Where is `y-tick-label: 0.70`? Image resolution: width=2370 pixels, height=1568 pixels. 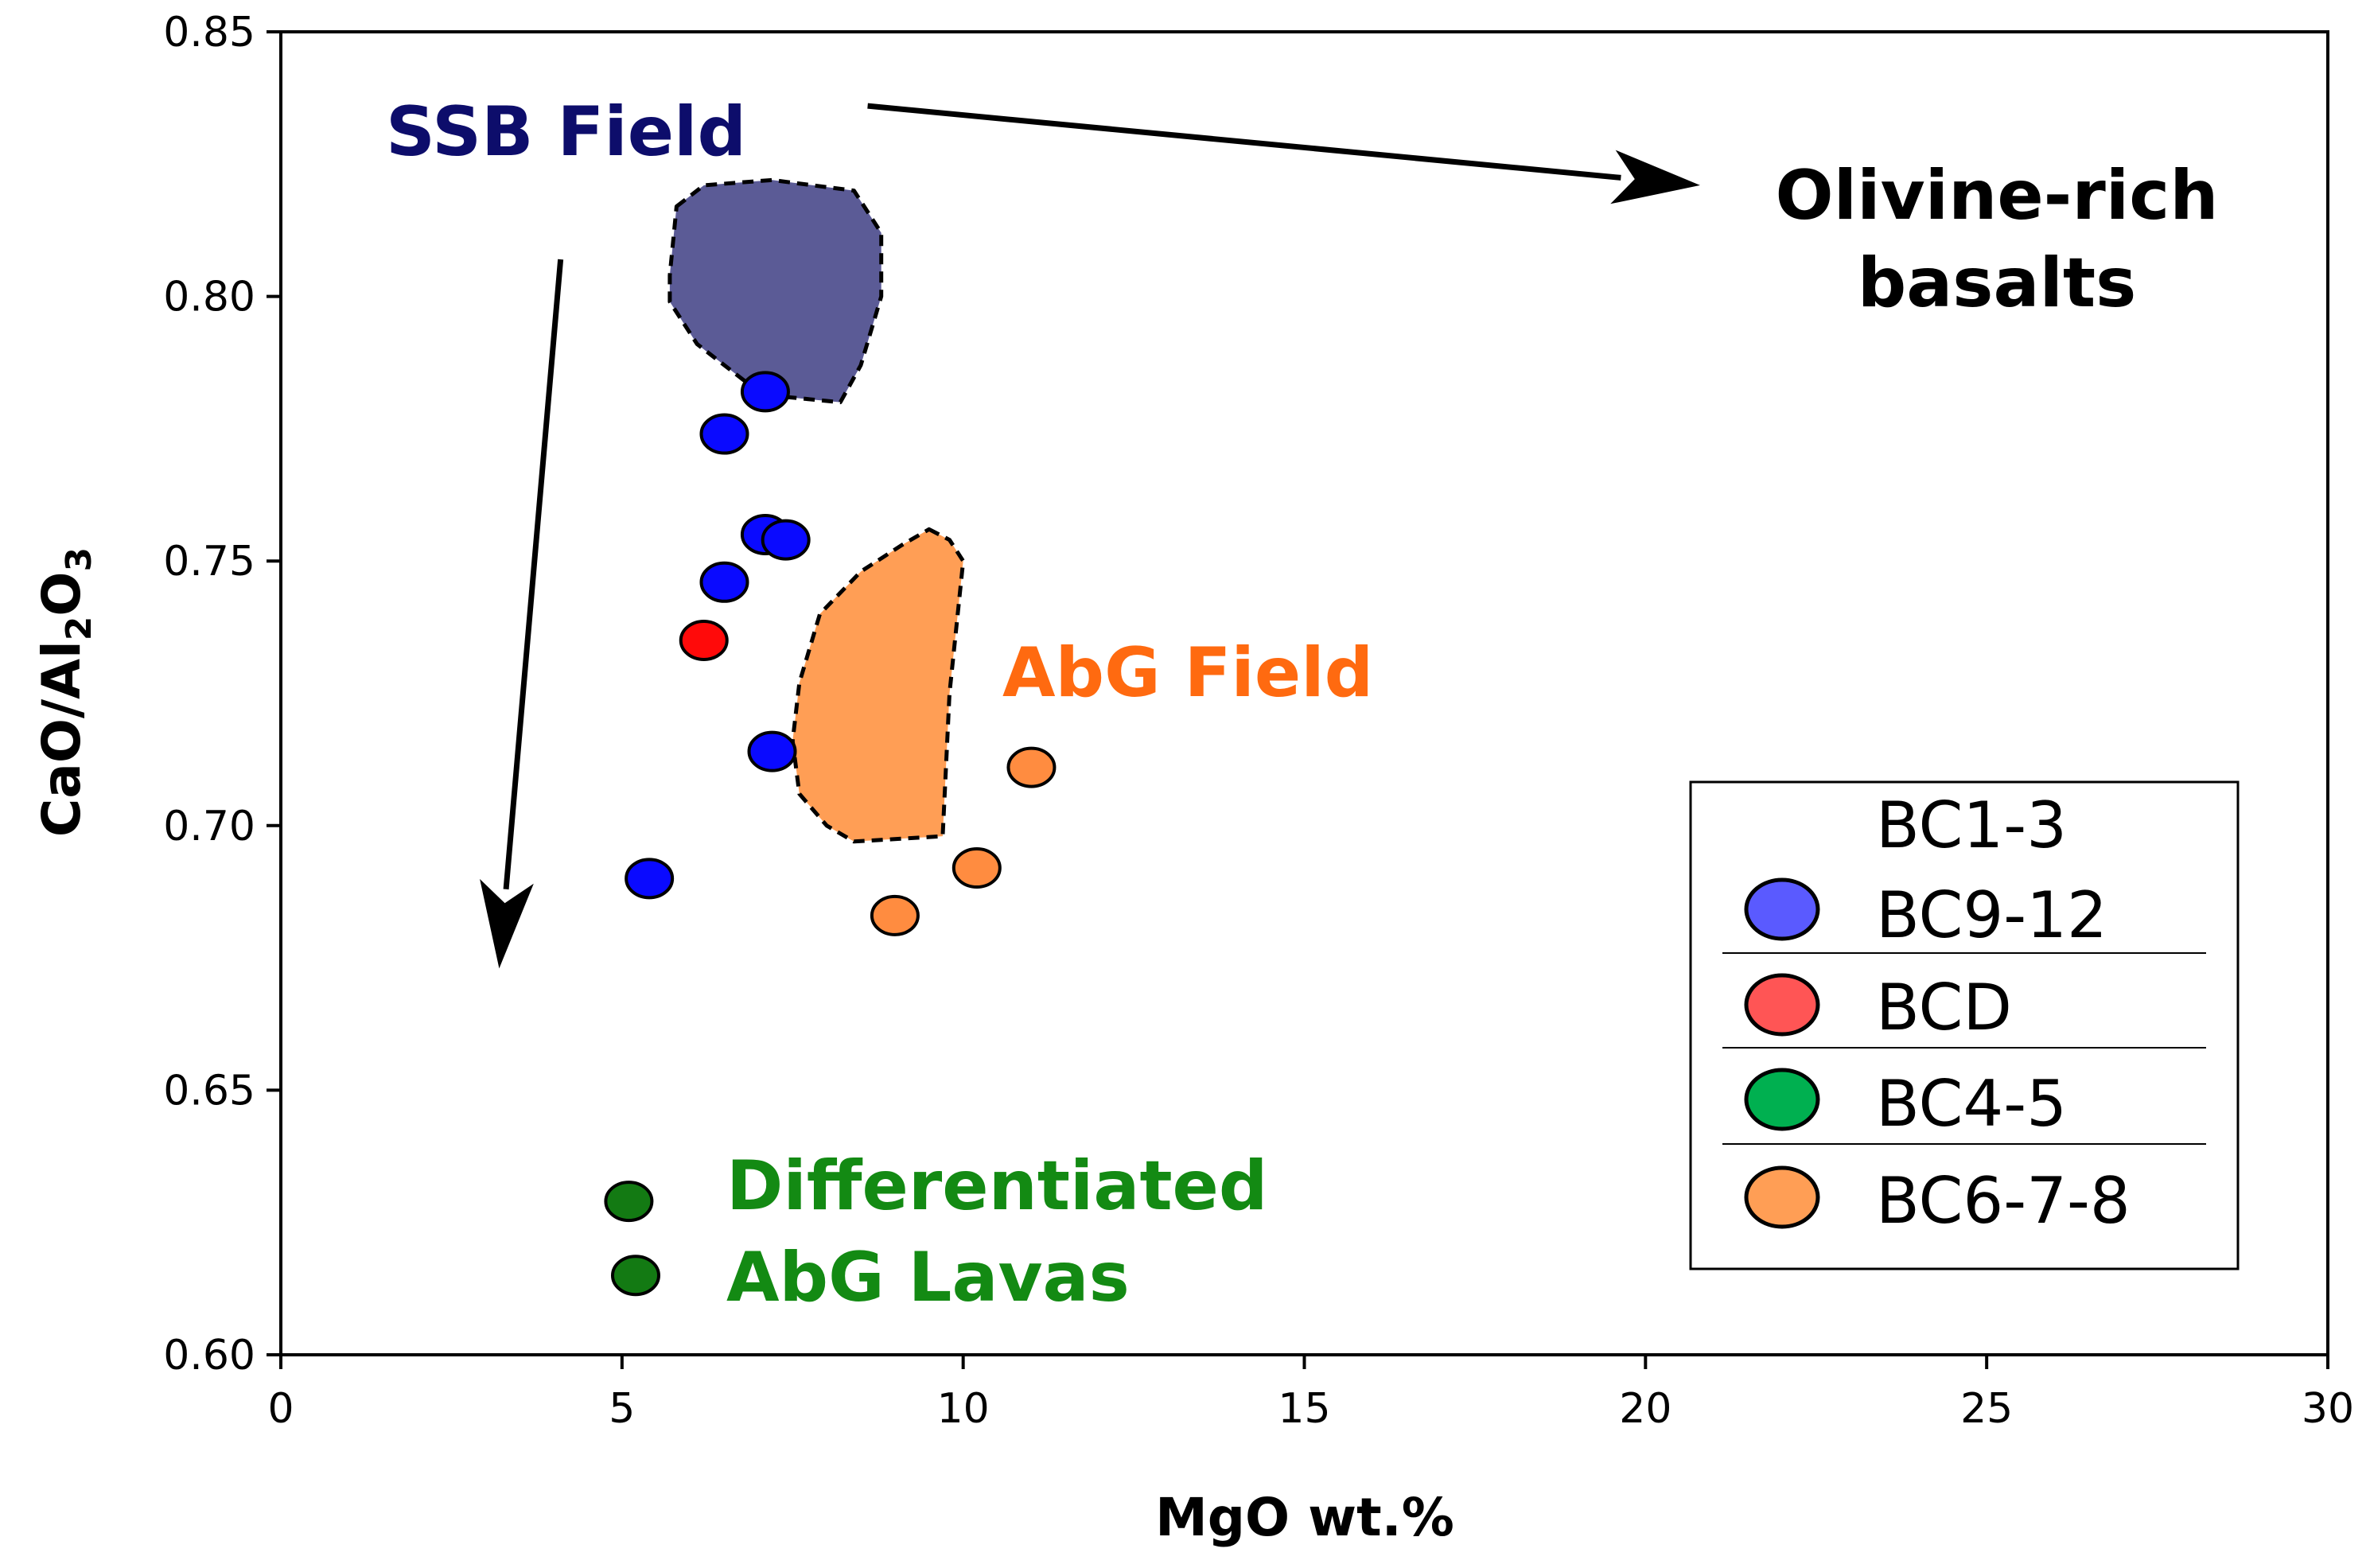
y-tick-label: 0.70 is located at coordinates (209, 826).